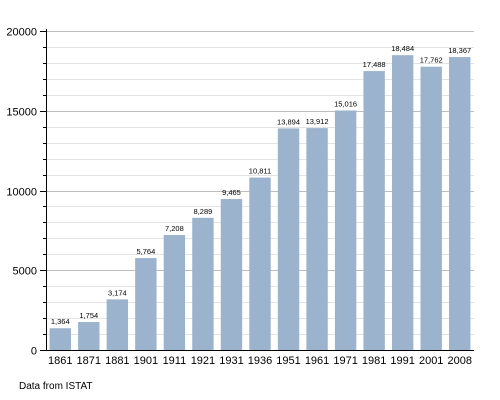 This screenshot has height=400, width=500. Describe the element at coordinates (25, 272) in the screenshot. I see `y-tick-label: 5000` at that location.